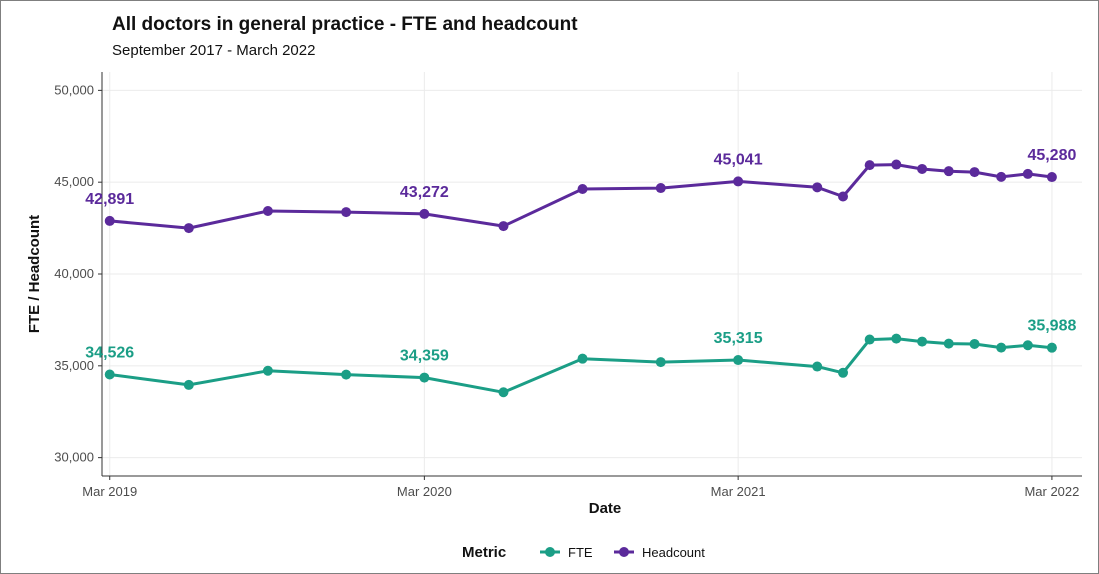 This screenshot has height=574, width=1099. I want to click on data-label-fte: 35,315, so click(738, 338).